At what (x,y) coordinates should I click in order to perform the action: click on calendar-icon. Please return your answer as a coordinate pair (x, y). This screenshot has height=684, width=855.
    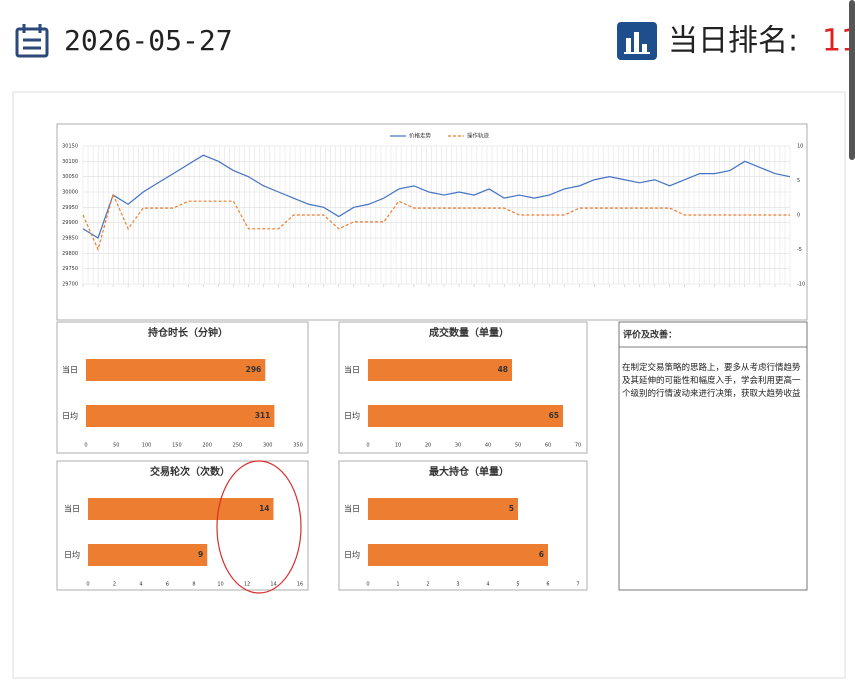
    Looking at the image, I should click on (32, 41).